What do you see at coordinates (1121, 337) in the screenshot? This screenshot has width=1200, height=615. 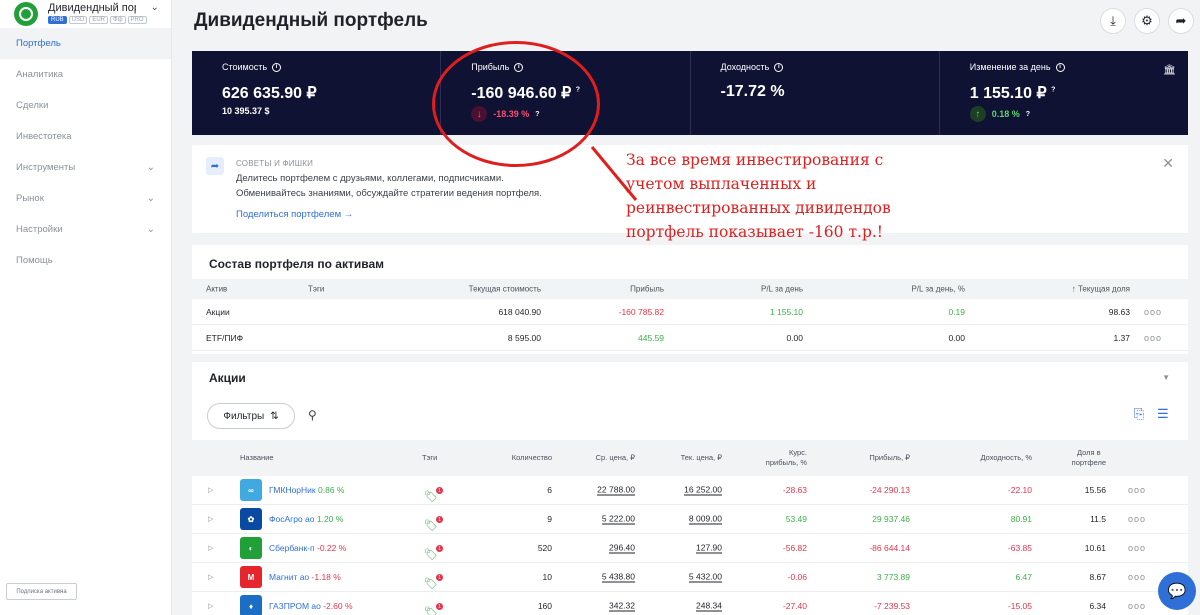 I see `asset-share: 1.37` at bounding box center [1121, 337].